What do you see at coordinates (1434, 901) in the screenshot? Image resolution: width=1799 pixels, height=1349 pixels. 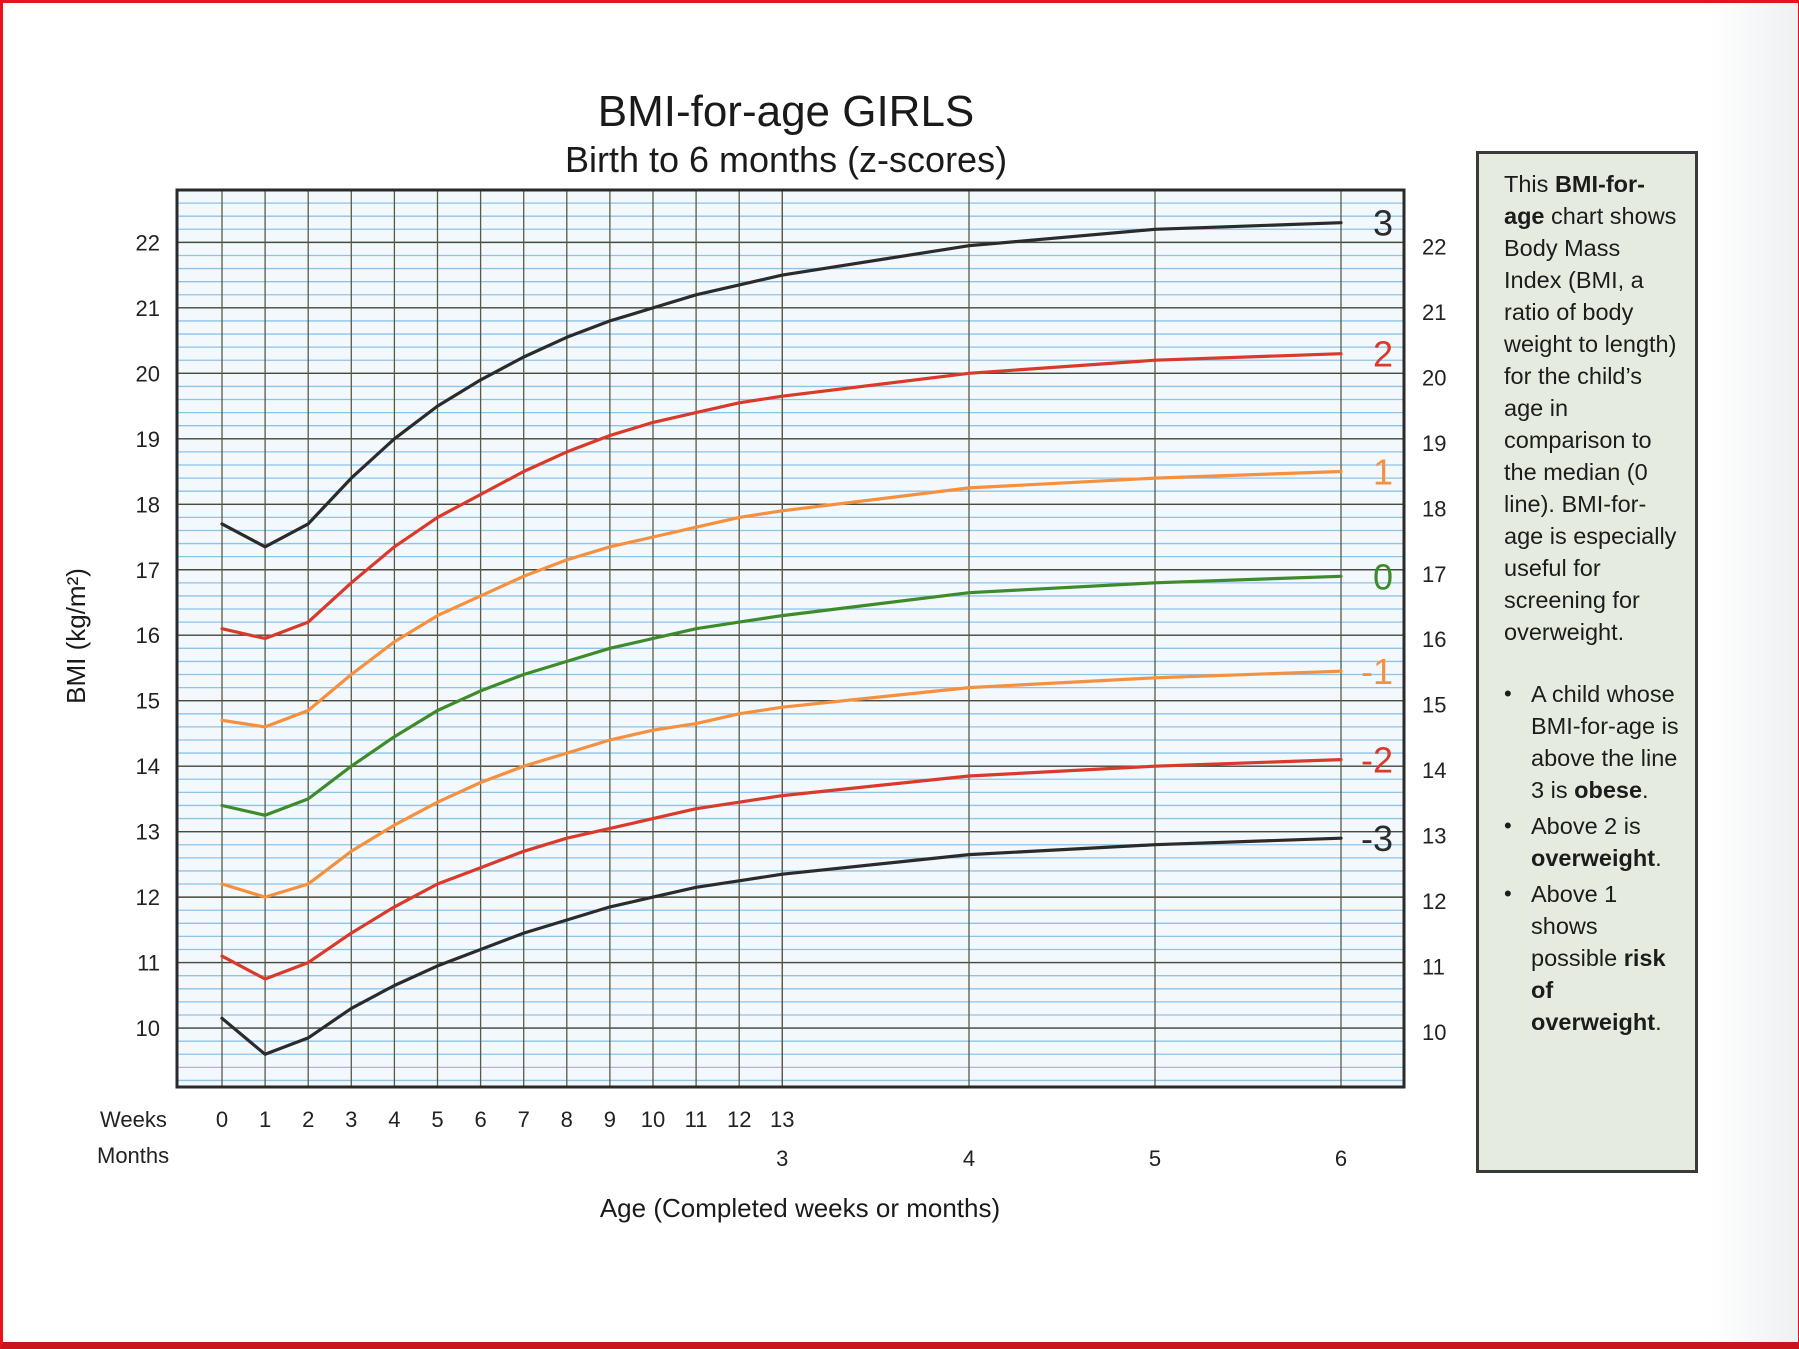 I see `y-tick-label-right: 12` at bounding box center [1434, 901].